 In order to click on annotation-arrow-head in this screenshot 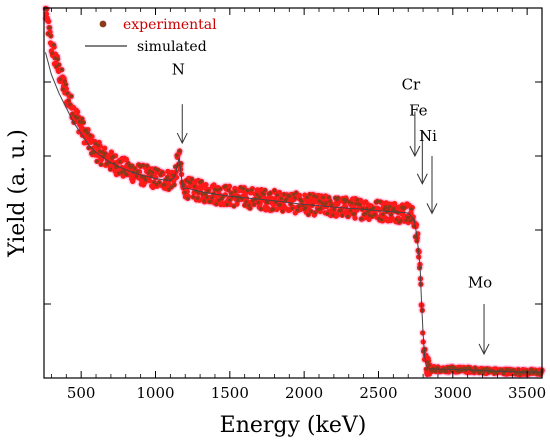, I will do `click(182, 138)`.